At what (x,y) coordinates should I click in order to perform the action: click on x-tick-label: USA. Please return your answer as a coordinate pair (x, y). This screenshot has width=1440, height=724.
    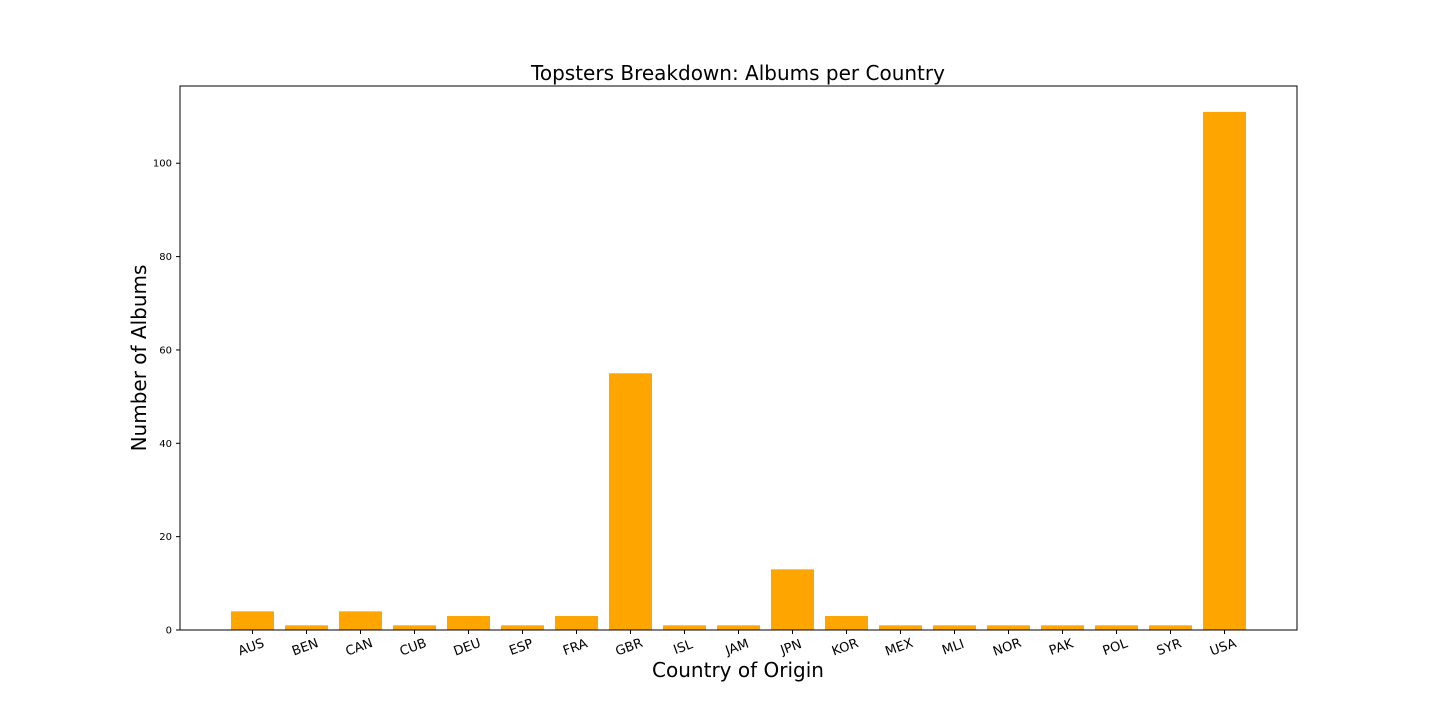
    Looking at the image, I should click on (1223, 647).